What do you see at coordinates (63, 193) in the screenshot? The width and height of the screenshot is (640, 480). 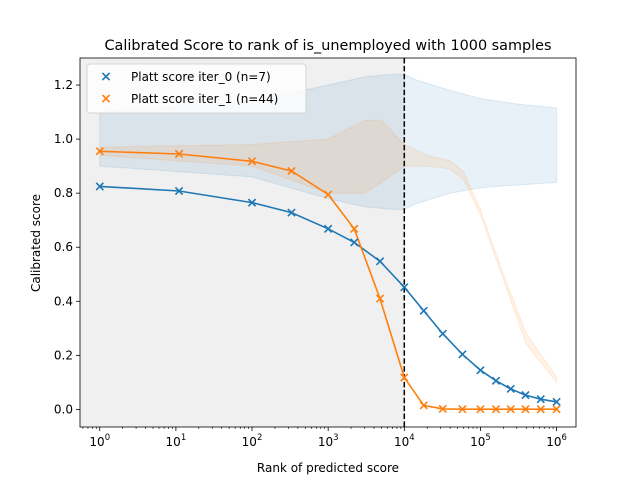 I see `y-tick-label: 0.8` at bounding box center [63, 193].